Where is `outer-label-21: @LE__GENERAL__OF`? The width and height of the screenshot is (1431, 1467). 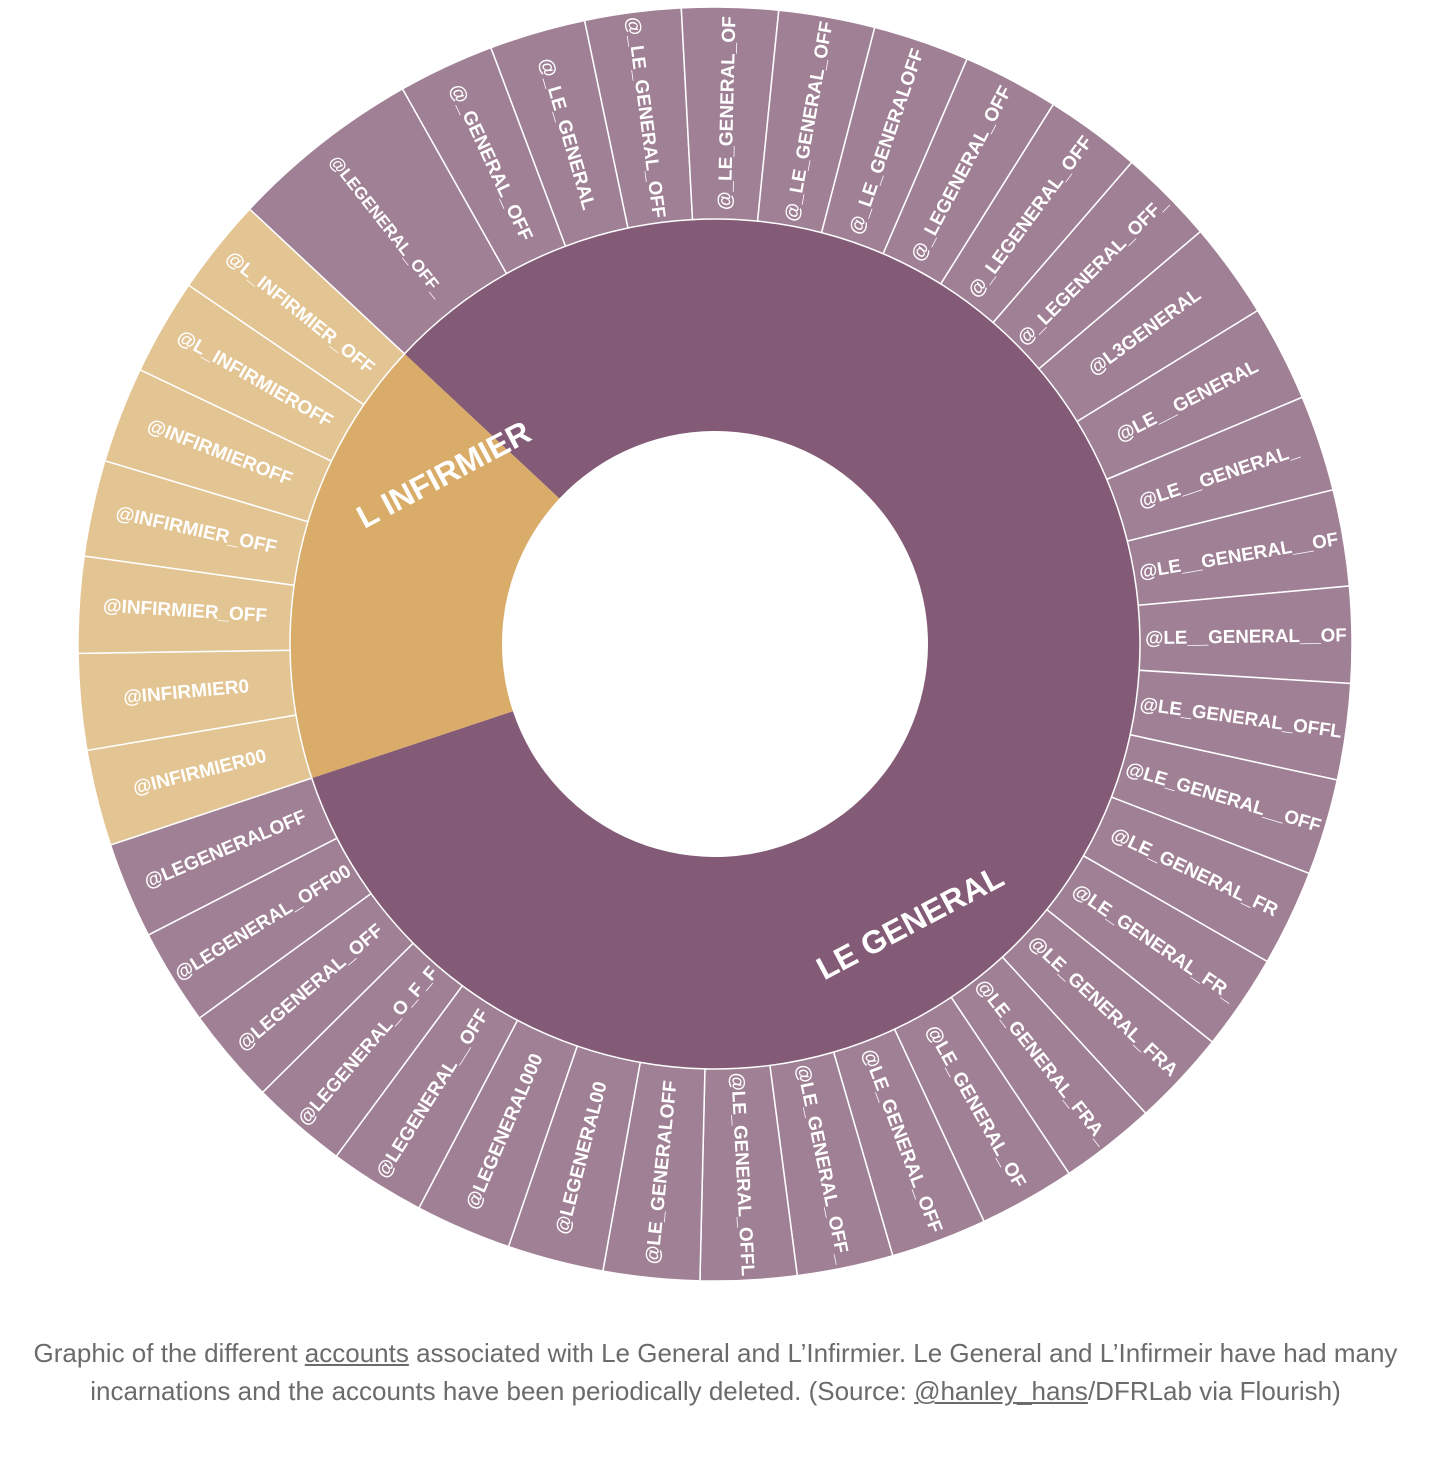 outer-label-21: @LE__GENERAL__OF is located at coordinates (1246, 636).